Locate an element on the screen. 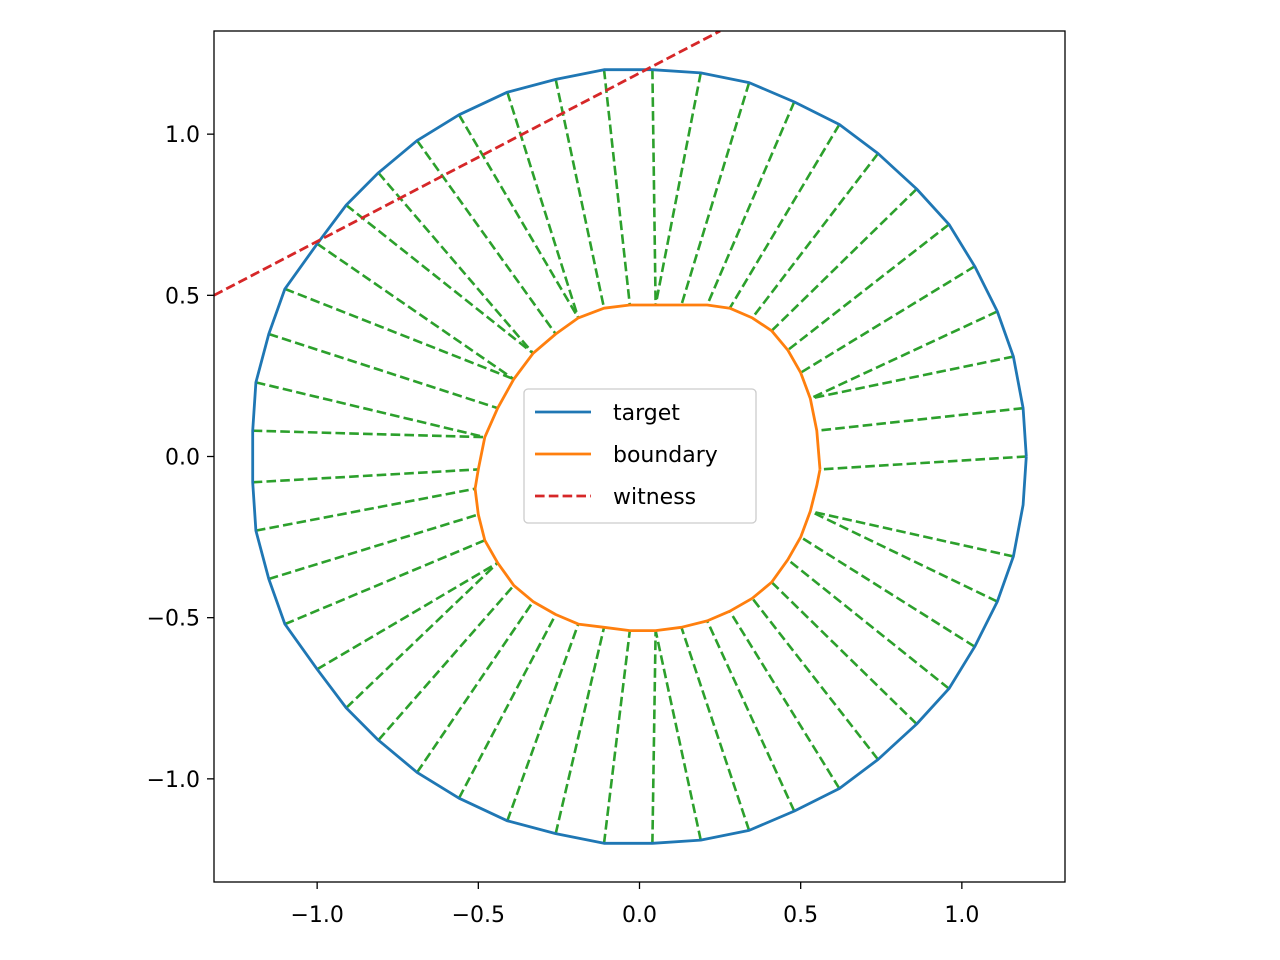 This screenshot has height=960, width=1280. legend-label-boundary: boundary is located at coordinates (665, 455).